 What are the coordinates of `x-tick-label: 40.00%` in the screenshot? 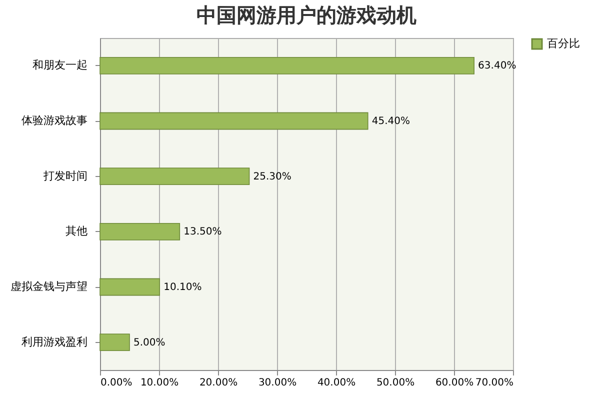 It's located at (336, 383).